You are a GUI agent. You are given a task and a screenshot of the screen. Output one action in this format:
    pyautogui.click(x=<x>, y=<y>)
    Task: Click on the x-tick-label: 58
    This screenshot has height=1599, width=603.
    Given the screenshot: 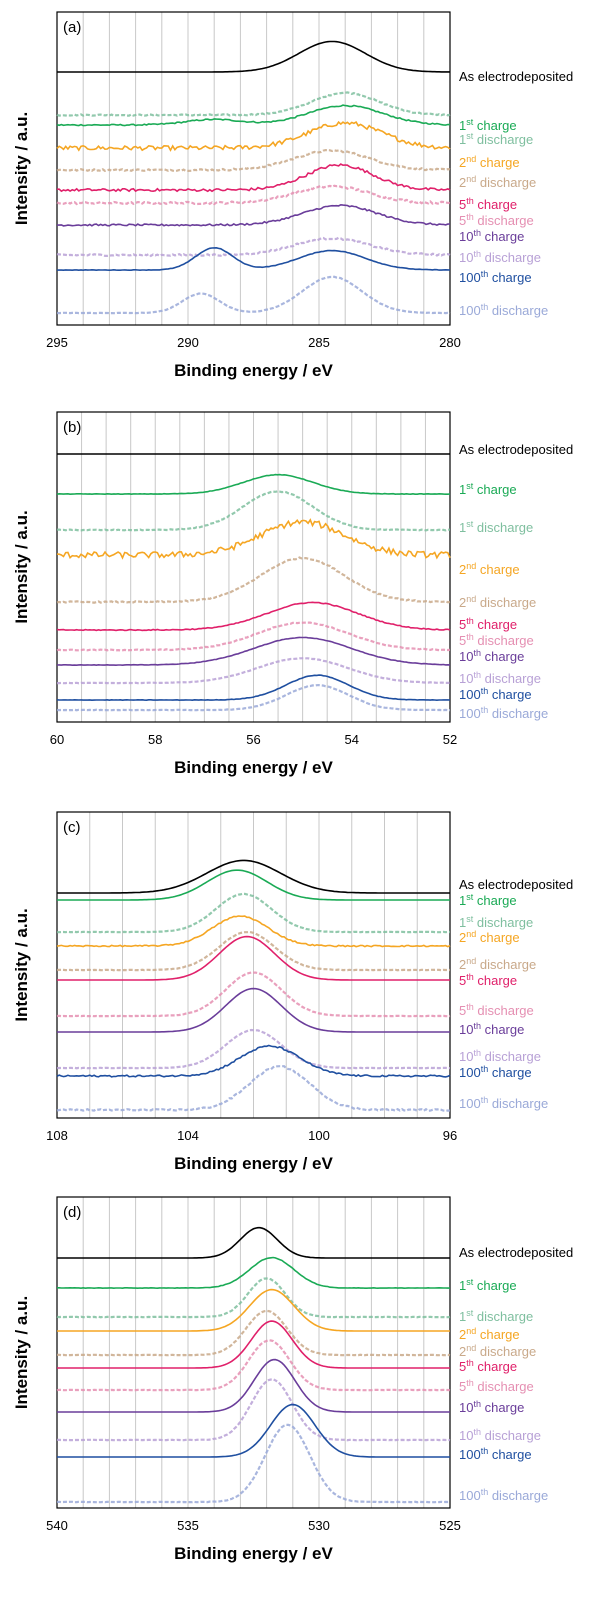 What is the action you would take?
    pyautogui.click(x=155, y=739)
    